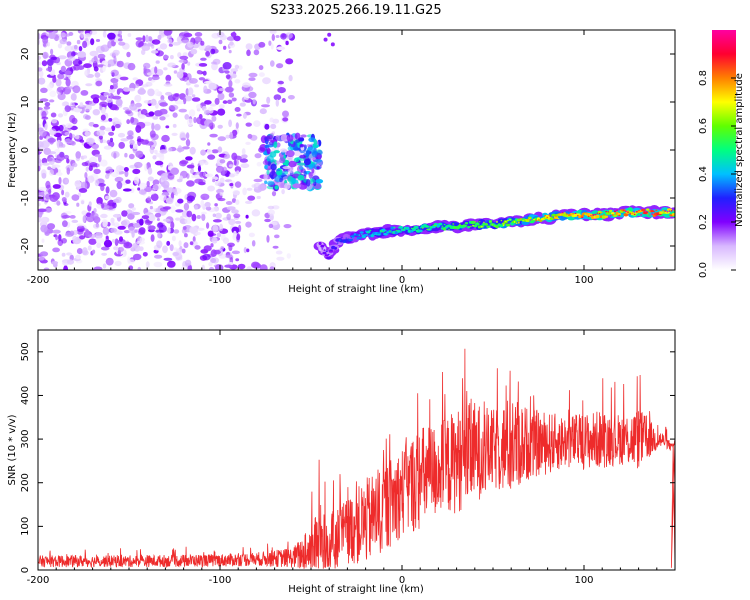 The width and height of the screenshot is (750, 600). What do you see at coordinates (356, 589) in the screenshot?
I see `snr-x-label: Height of straight line (km)` at bounding box center [356, 589].